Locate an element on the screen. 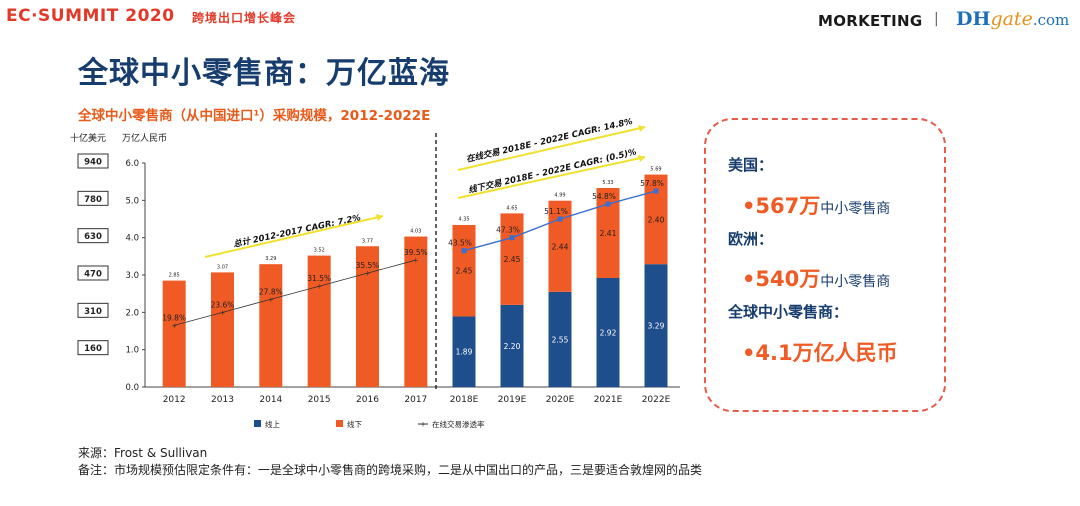 The height and width of the screenshot is (506, 1080). cagr-arrow-online-head is located at coordinates (641, 128).